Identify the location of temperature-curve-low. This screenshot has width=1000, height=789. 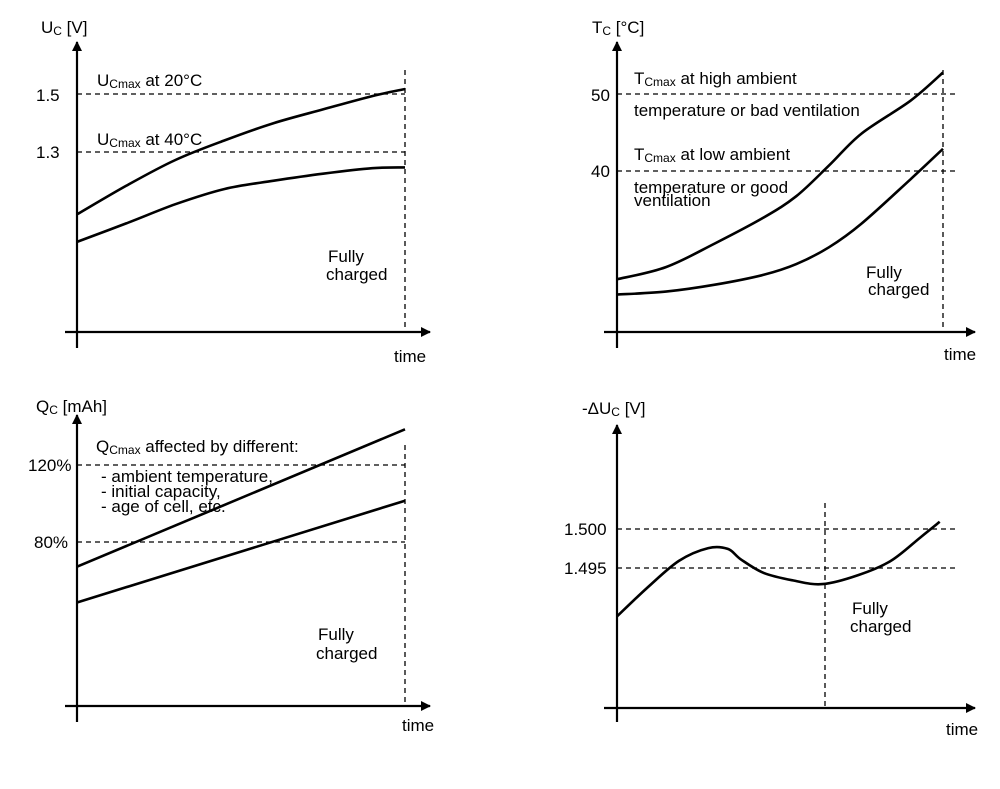
(780, 221).